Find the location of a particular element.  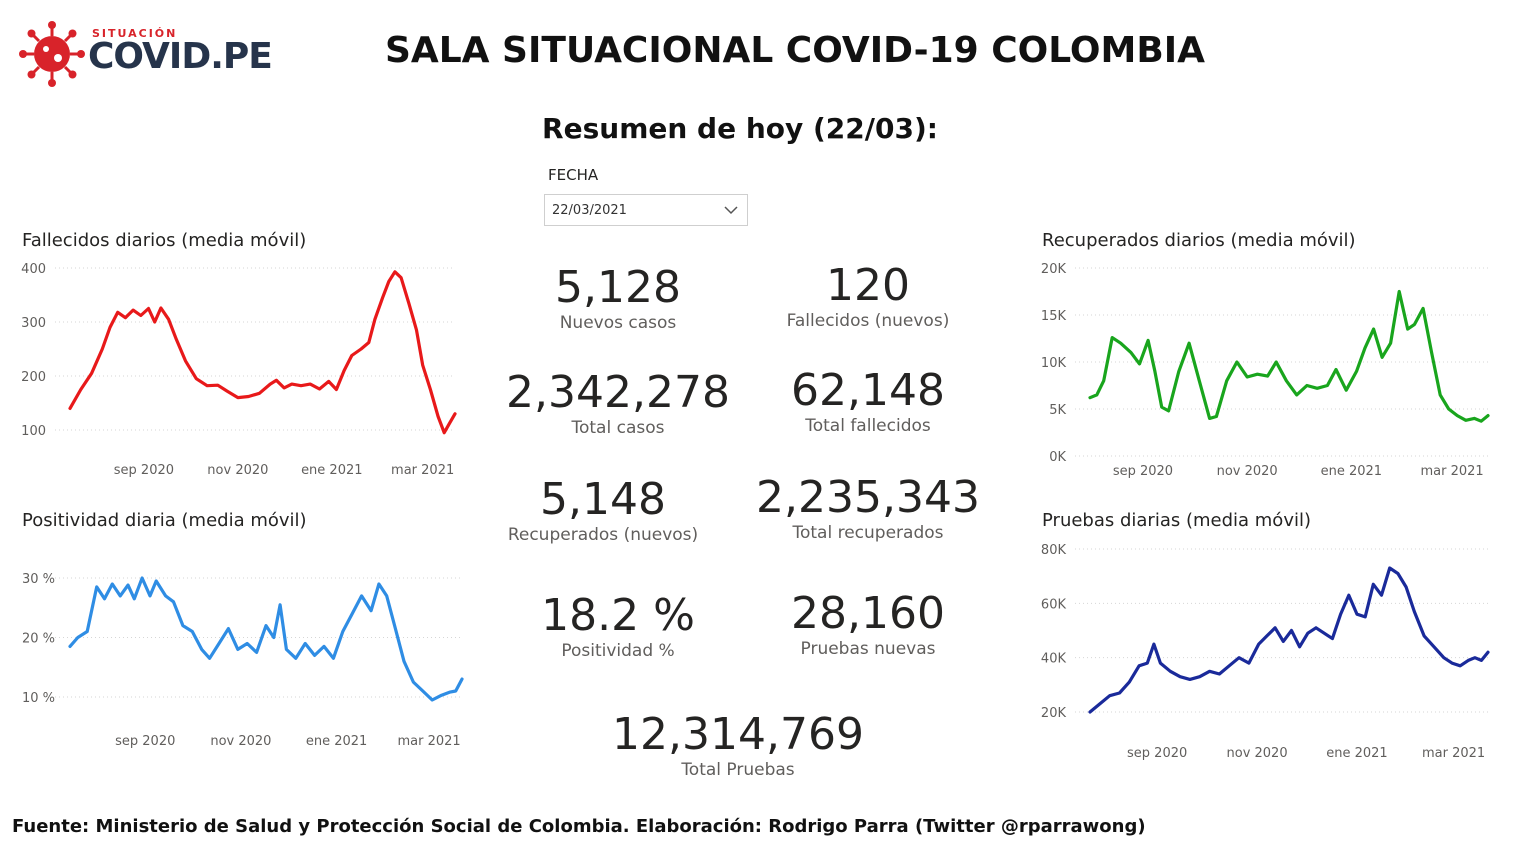

kpi-value: 2,235,343 is located at coordinates (868, 497).